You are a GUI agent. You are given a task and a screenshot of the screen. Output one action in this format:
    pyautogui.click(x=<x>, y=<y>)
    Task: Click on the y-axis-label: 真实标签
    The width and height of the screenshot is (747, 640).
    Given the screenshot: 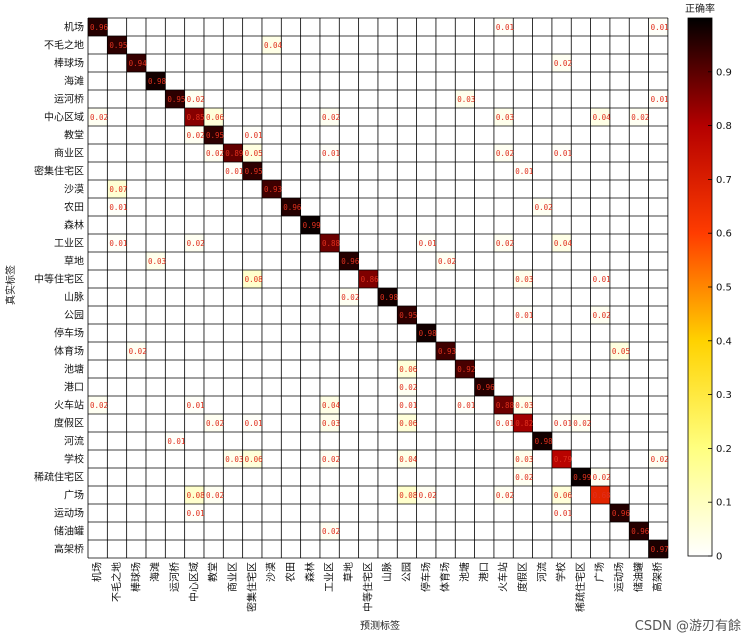 What is the action you would take?
    pyautogui.click(x=10, y=285)
    